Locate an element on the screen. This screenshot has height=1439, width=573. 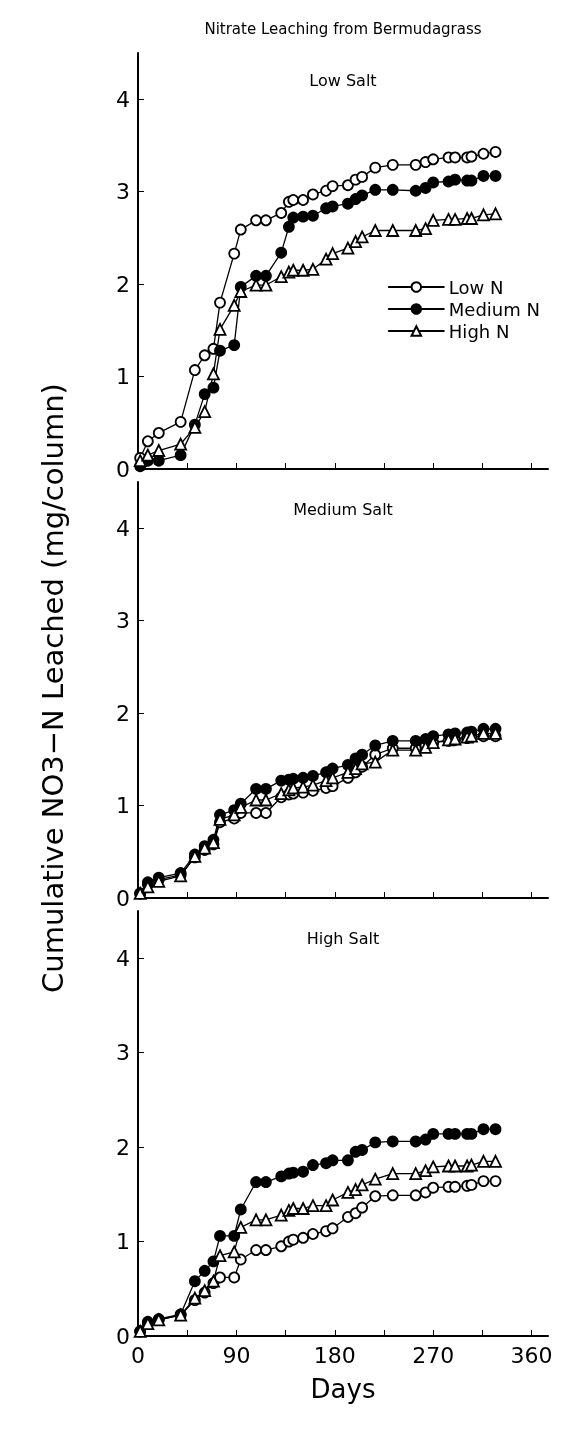
legend-label: Low N is located at coordinates (476, 287).